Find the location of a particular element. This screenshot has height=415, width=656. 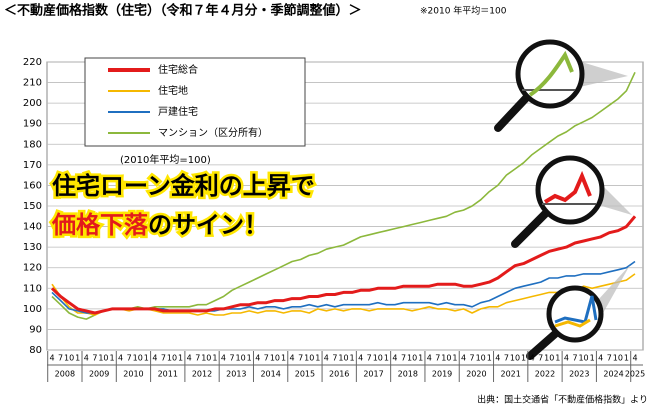

y-tick-label: 120 is located at coordinates (32, 268).